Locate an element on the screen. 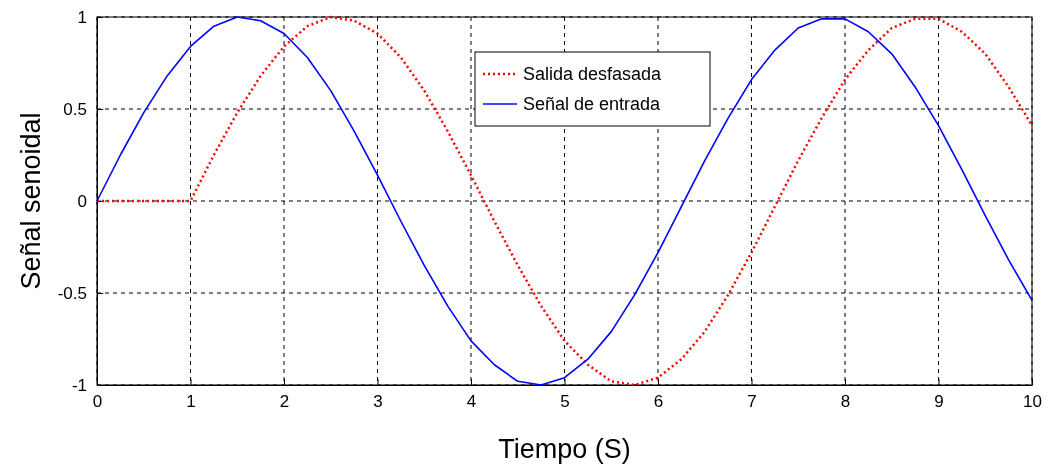  x-tick-label: 10 is located at coordinates (1032, 402).